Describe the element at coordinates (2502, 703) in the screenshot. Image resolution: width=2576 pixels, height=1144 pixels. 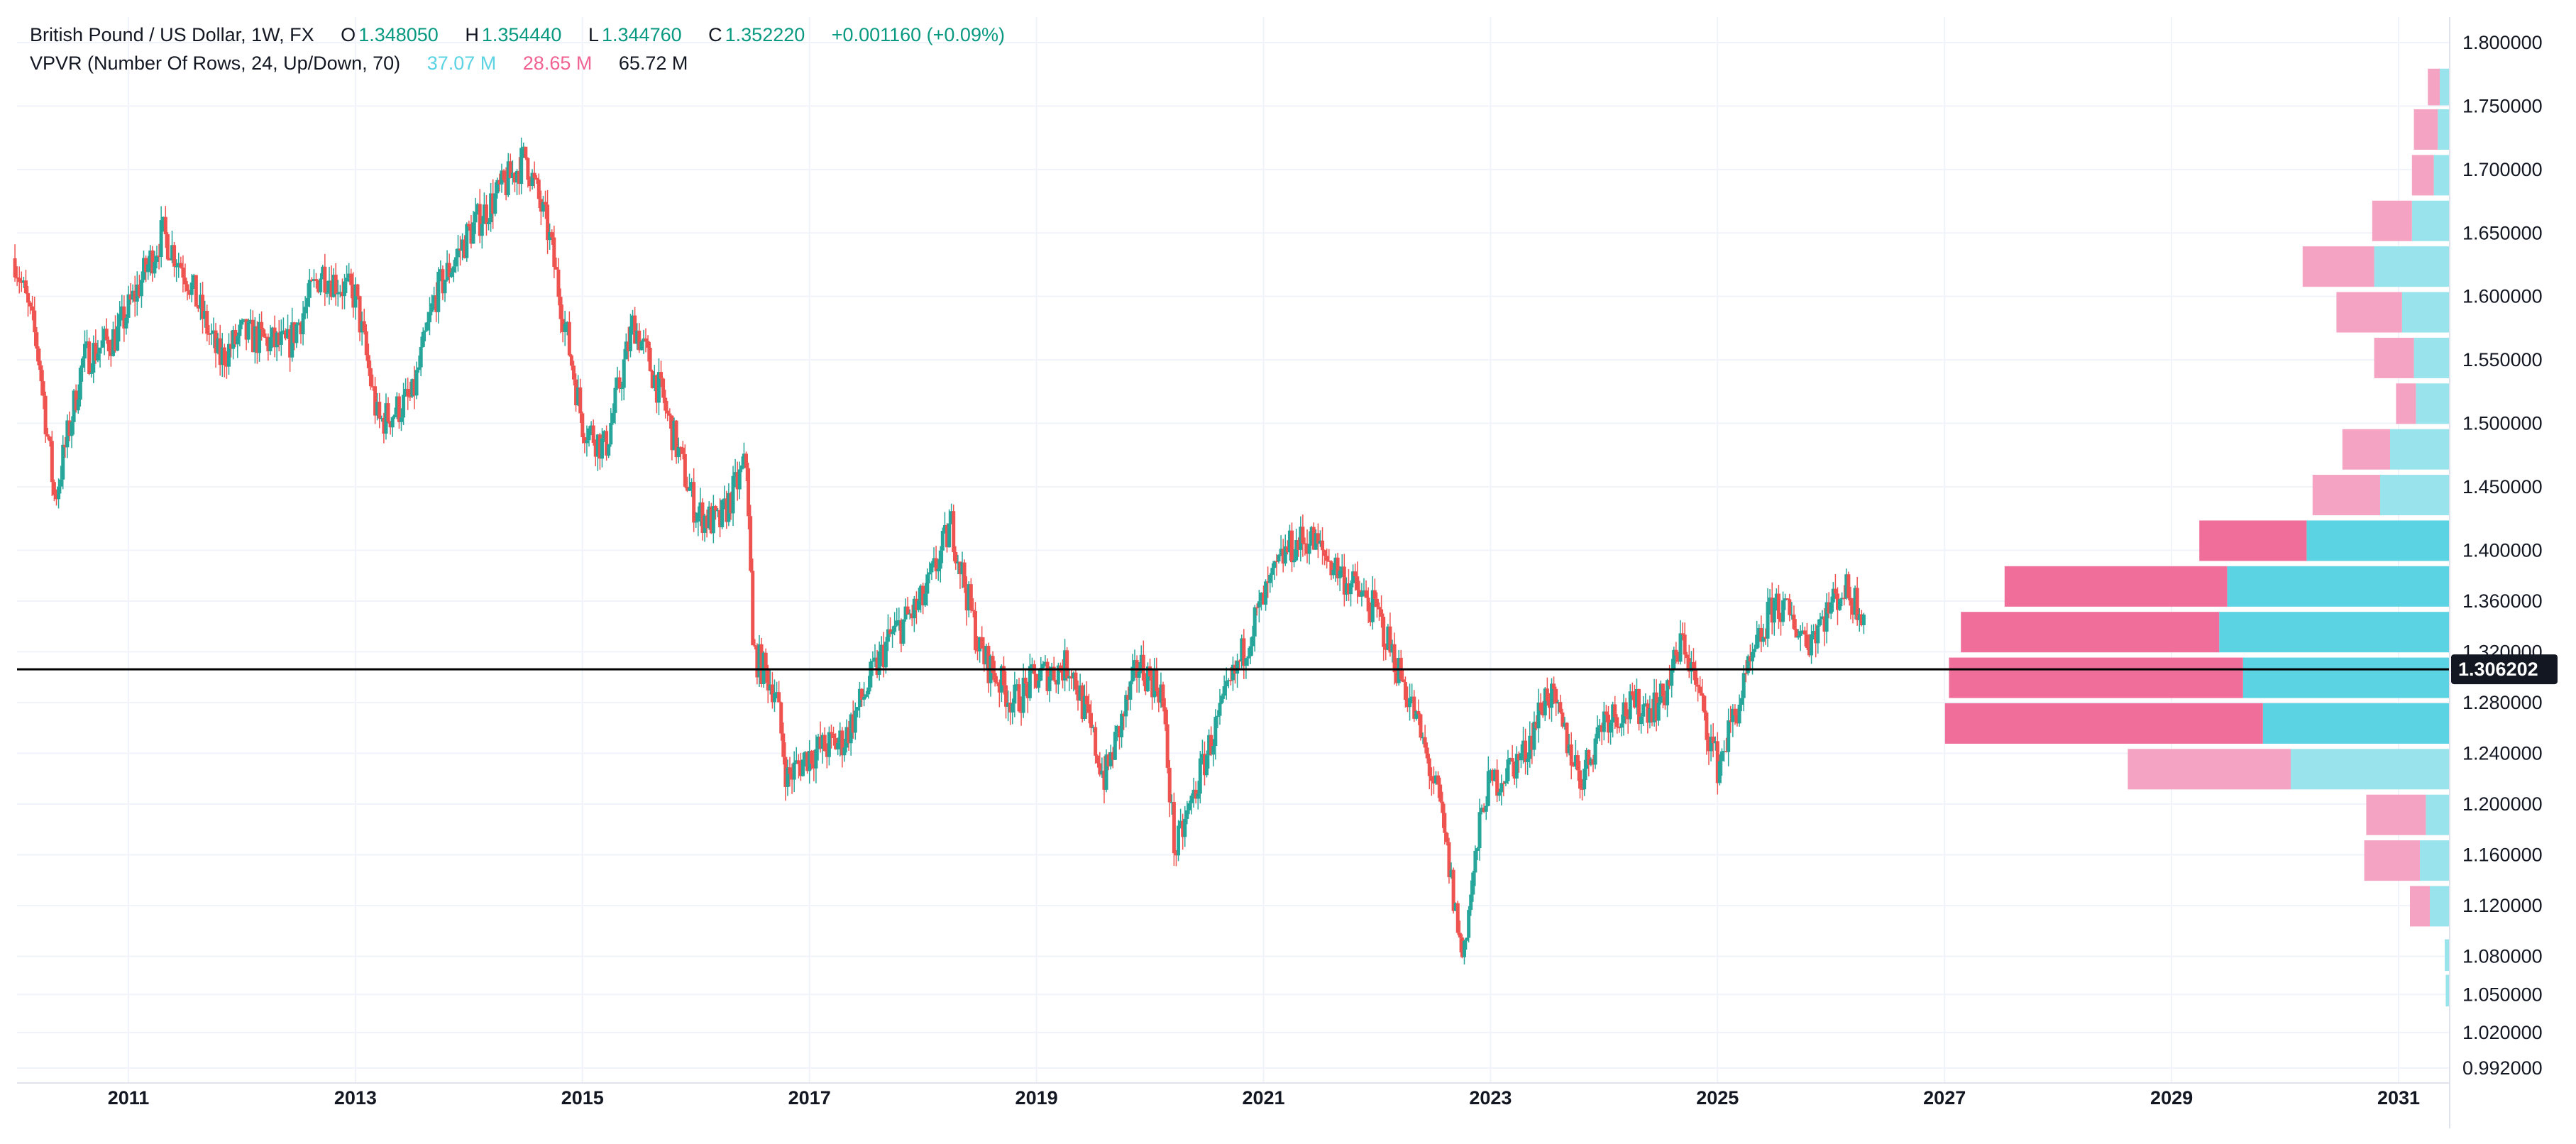
I see `price-axis-label: 1.280000` at that location.